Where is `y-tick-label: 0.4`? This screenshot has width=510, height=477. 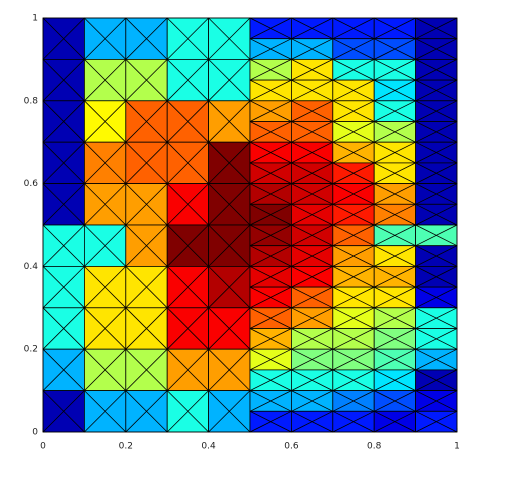 y-tick-label: 0.4 is located at coordinates (31, 267).